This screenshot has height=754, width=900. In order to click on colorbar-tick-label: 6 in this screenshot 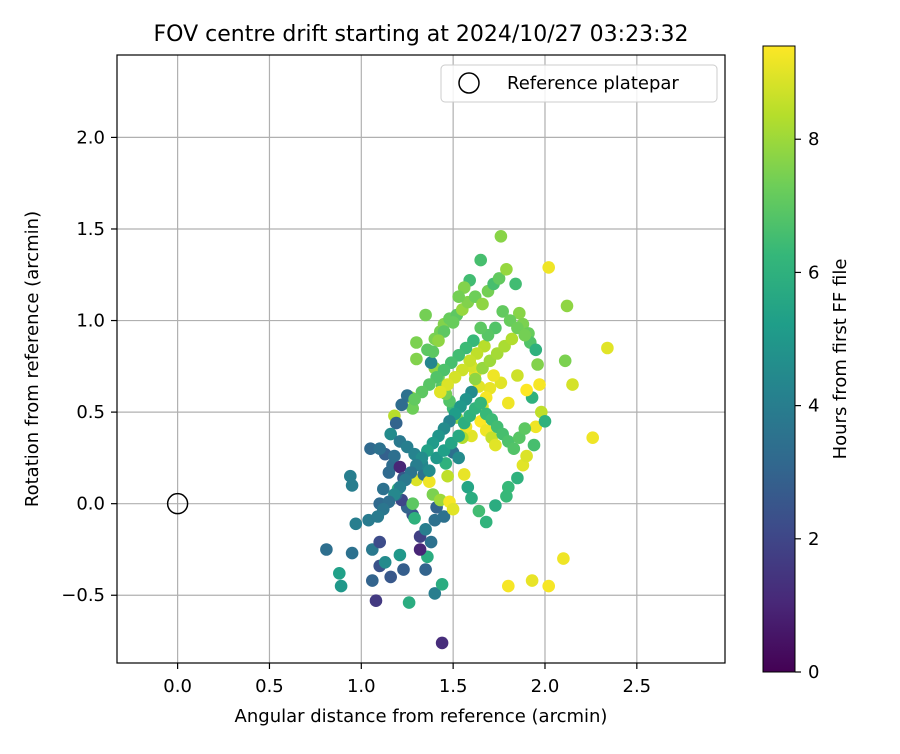, I will do `click(813, 272)`.